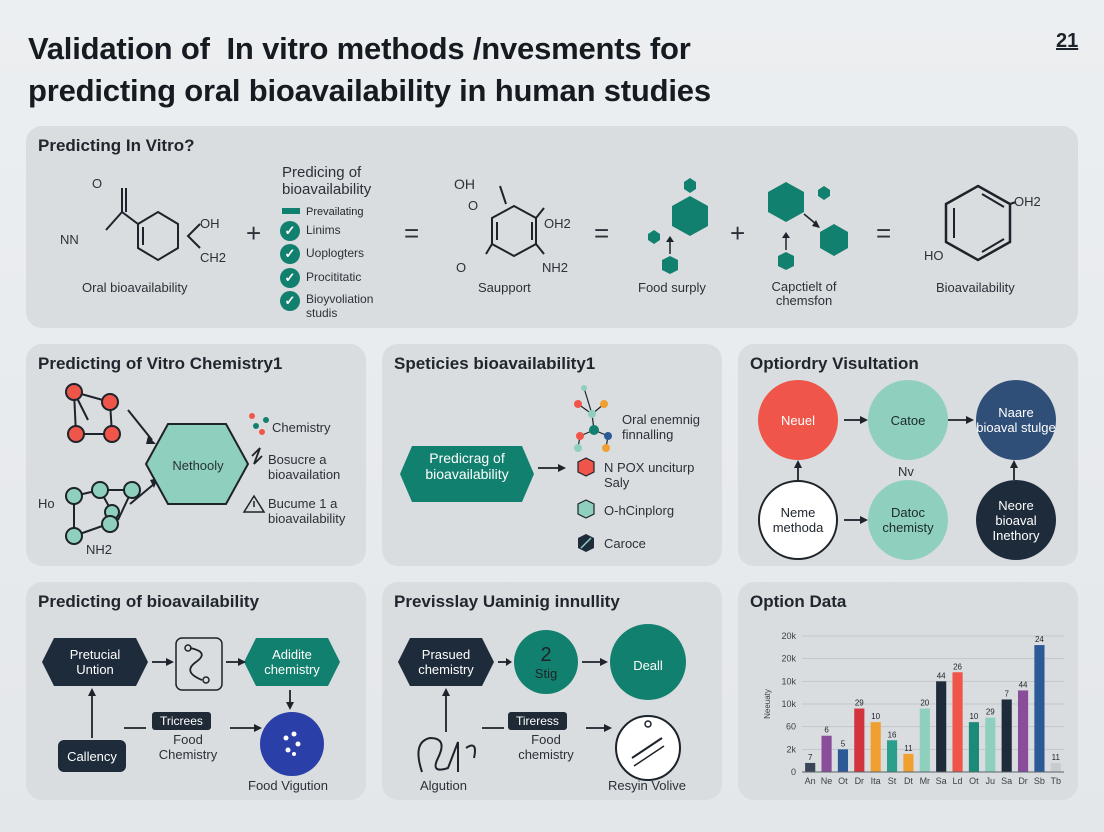  Describe the element at coordinates (808, 226) in the screenshot. I see `capacity-icon` at that location.